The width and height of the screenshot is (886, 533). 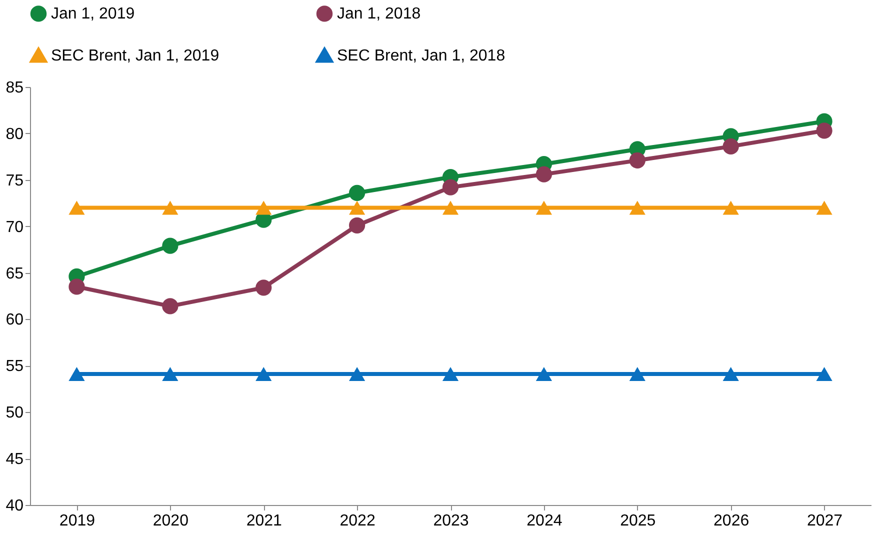 I want to click on x-tick-label: 2020, so click(x=170, y=521).